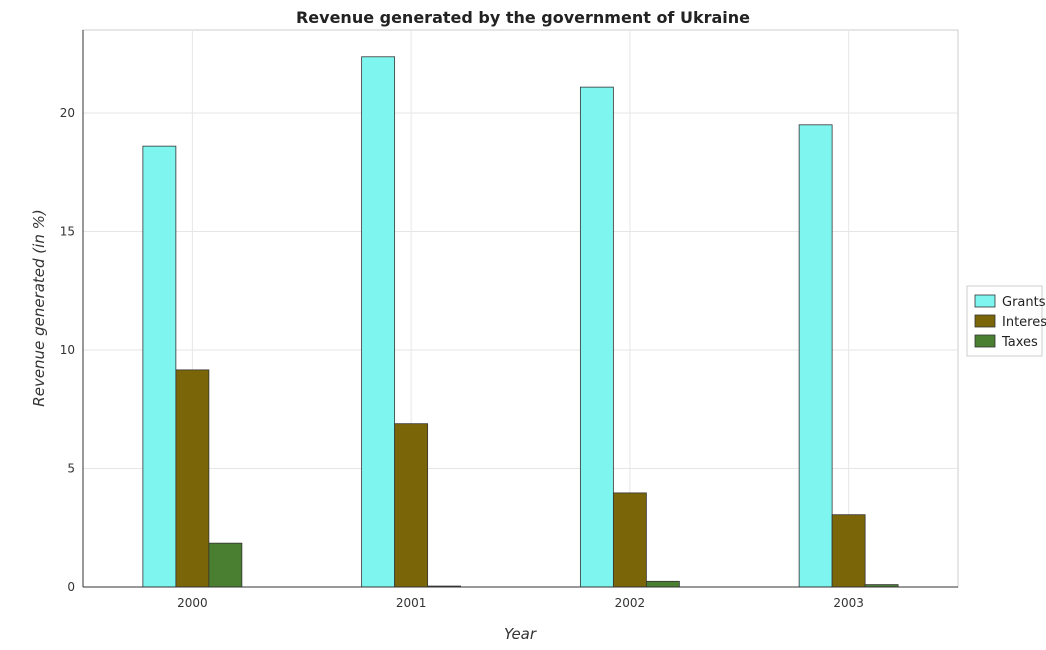 This screenshot has height=650, width=1046. Describe the element at coordinates (378, 322) in the screenshot. I see `bar-grants-2001` at that location.